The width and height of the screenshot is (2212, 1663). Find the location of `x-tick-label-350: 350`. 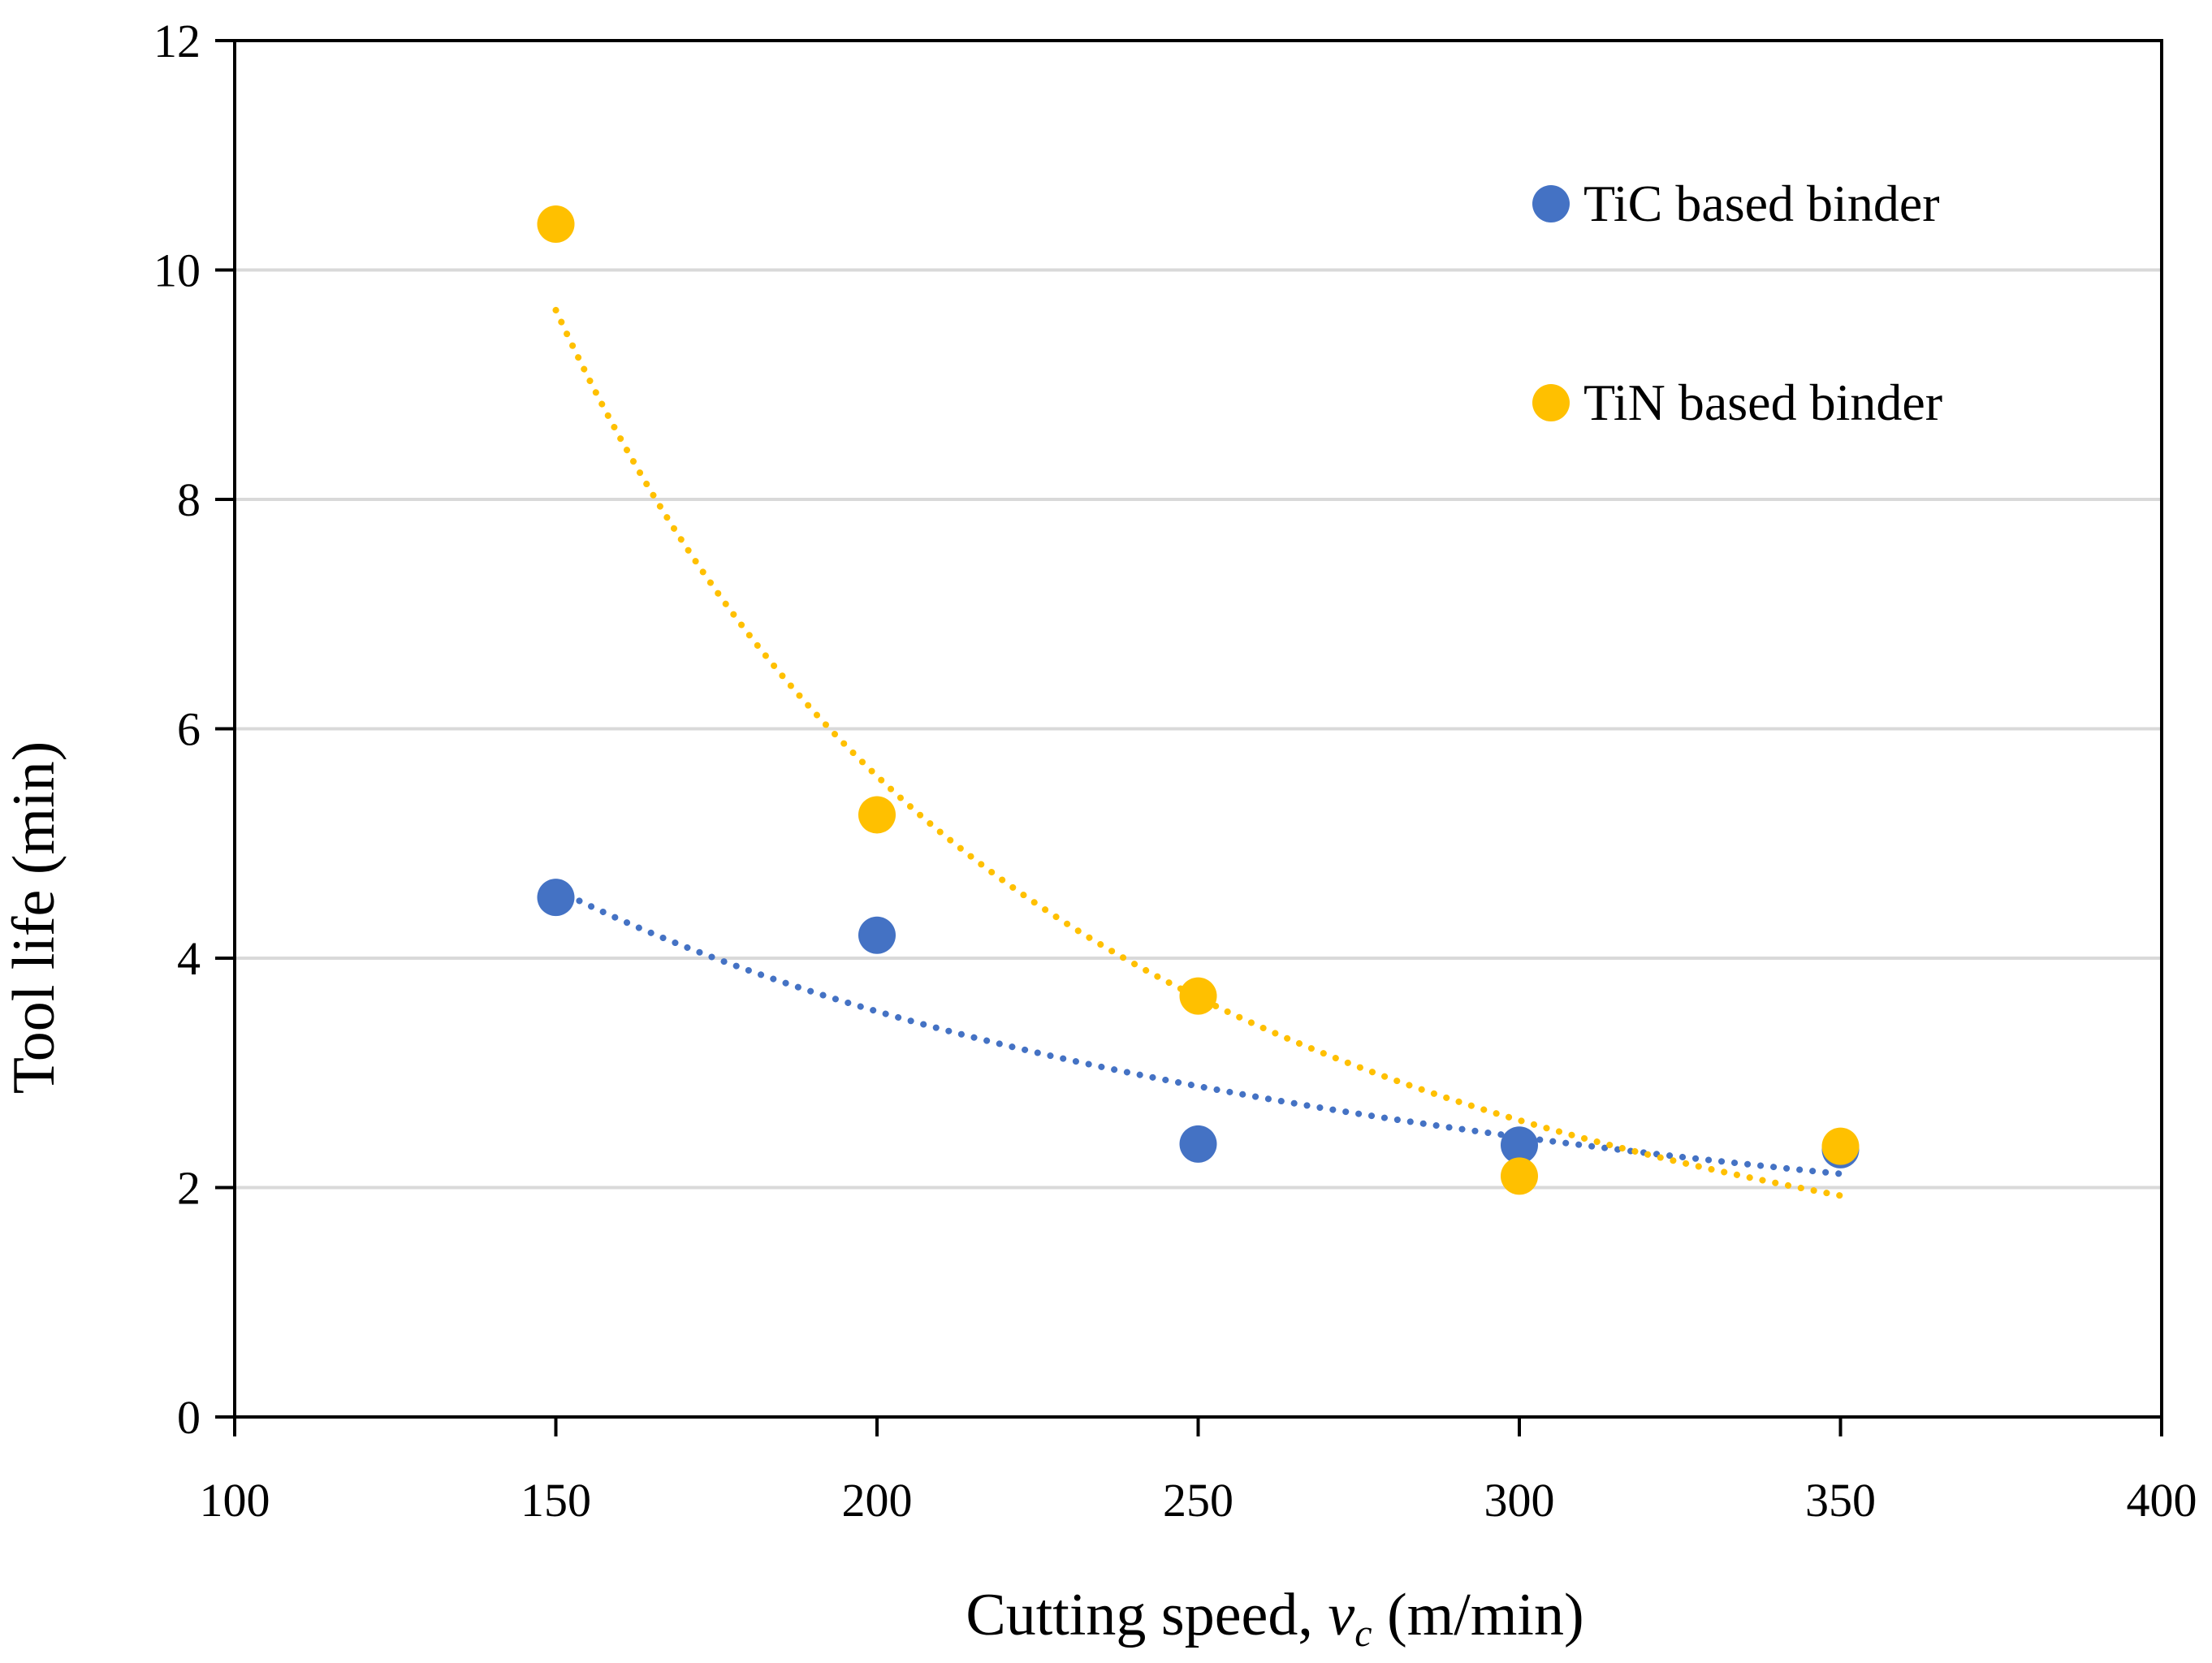

x-tick-label-350: 350 is located at coordinates (1840, 1501).